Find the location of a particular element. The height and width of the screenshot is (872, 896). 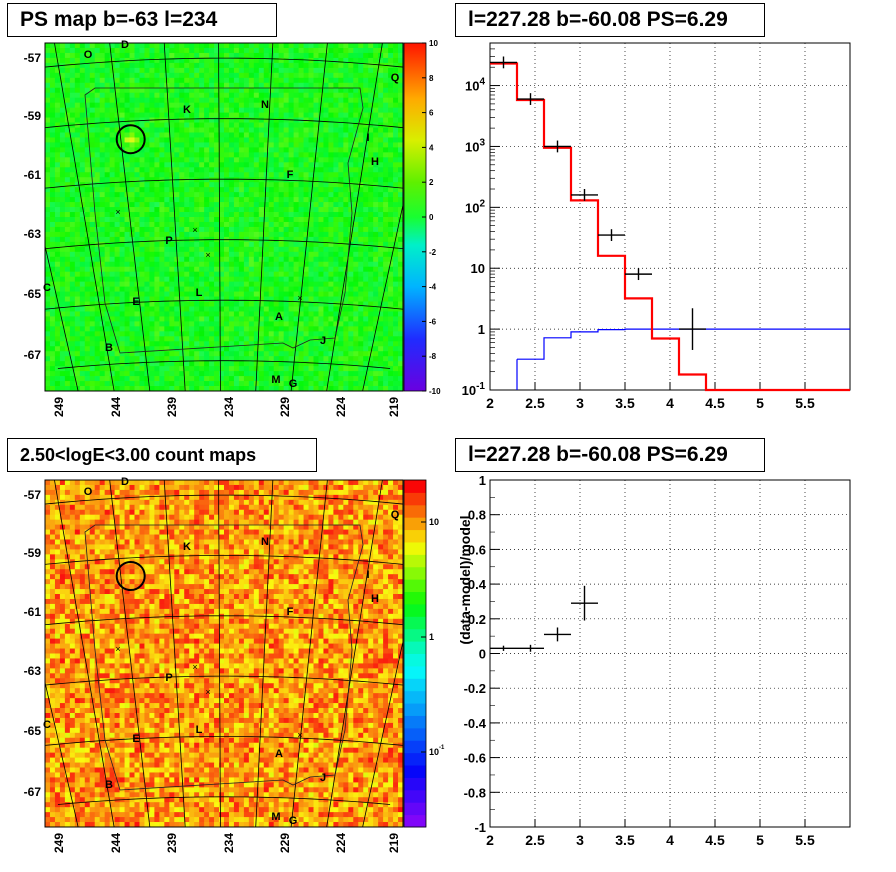

y-tick-label: -0.6 is located at coordinates (475, 758).